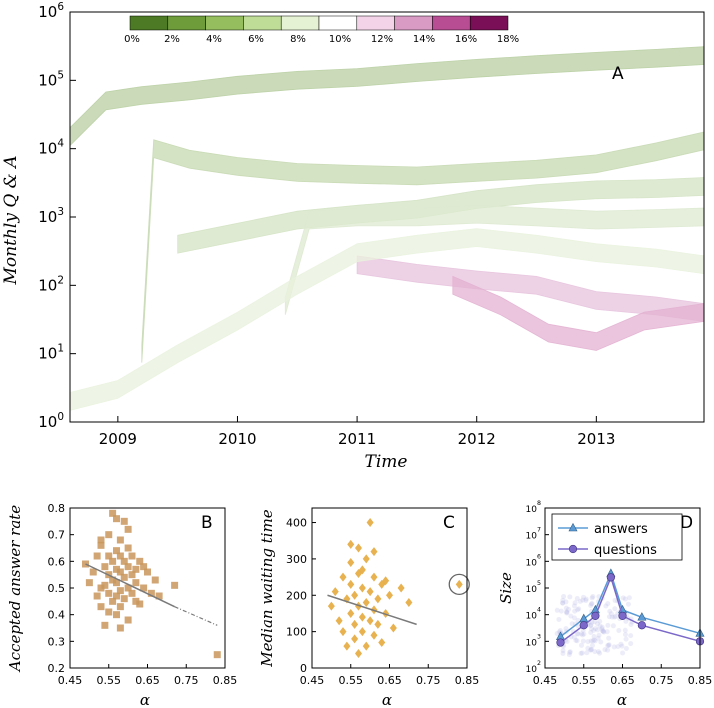 Image resolution: width=714 pixels, height=708 pixels. Describe the element at coordinates (533, 534) in the screenshot. I see `ytick-label: 10⁷` at that location.